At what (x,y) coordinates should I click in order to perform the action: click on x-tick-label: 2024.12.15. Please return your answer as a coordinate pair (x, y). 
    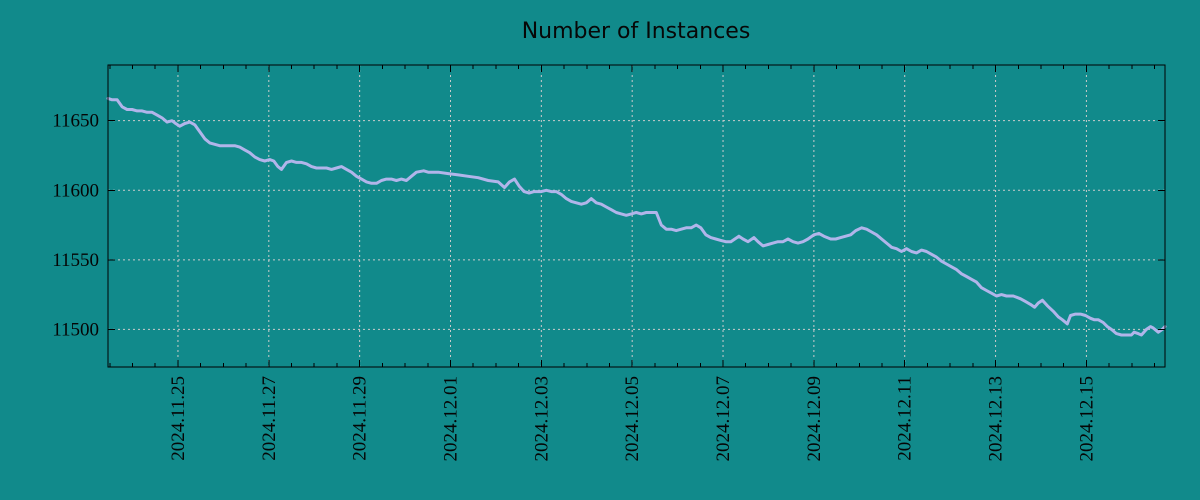
    Looking at the image, I should click on (1086, 419).